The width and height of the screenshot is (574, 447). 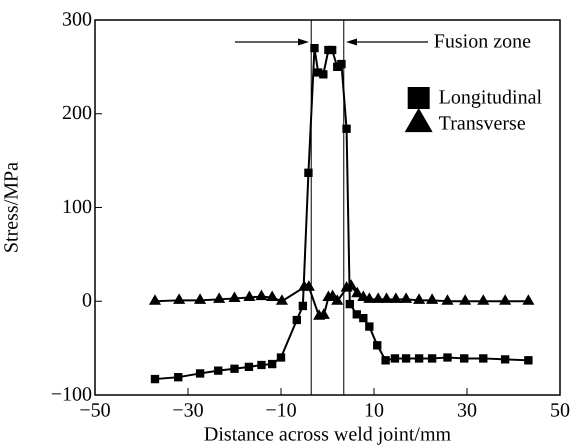 What do you see at coordinates (328, 434) in the screenshot?
I see `x-axis-title: Distance across weld joint/mm` at bounding box center [328, 434].